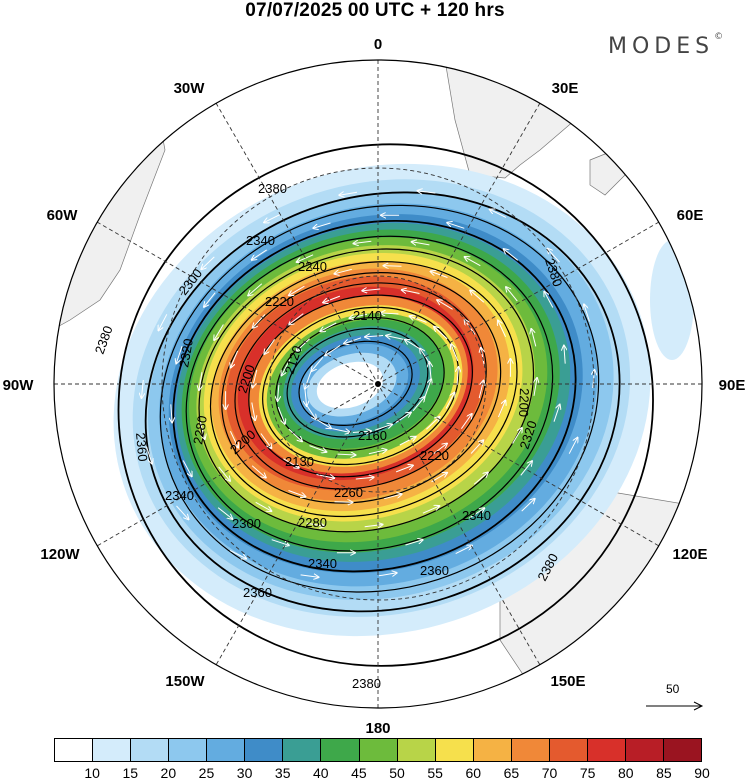  What do you see at coordinates (206, 773) in the screenshot?
I see `colorbar-tick-label: 25` at bounding box center [206, 773].